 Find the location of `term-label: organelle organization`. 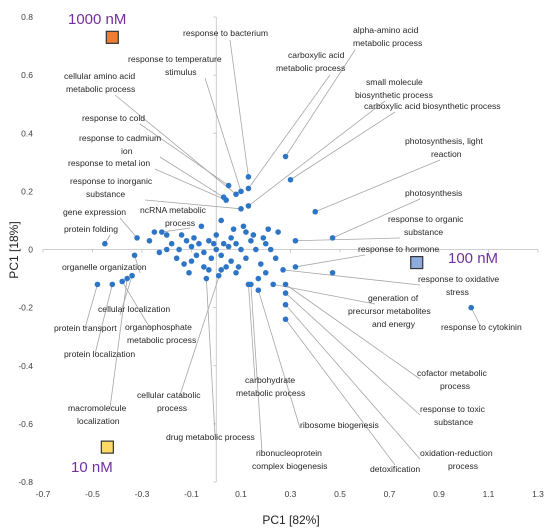

term-label: organelle organization is located at coordinates (104, 267).